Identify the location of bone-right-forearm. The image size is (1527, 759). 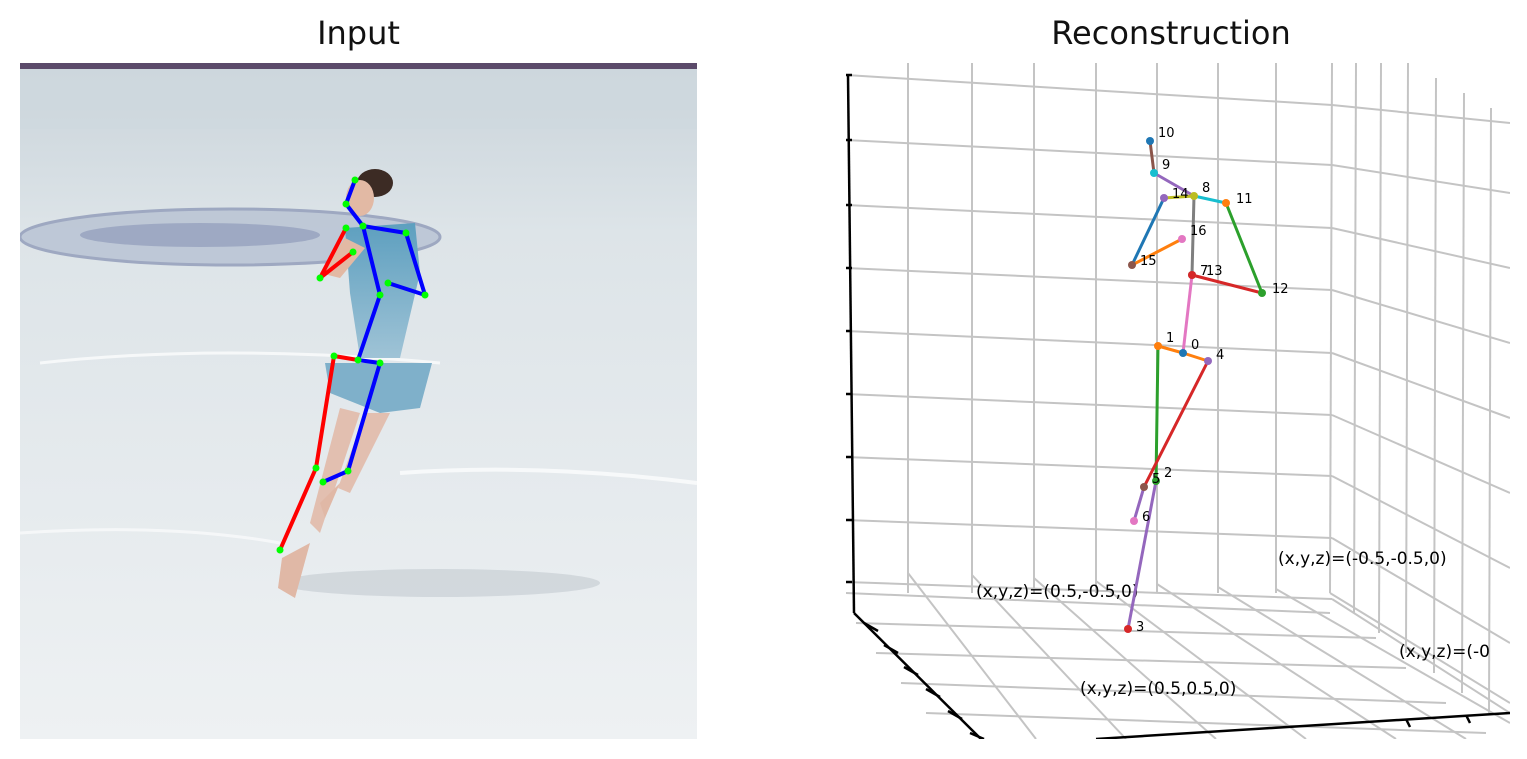
(406, 289).